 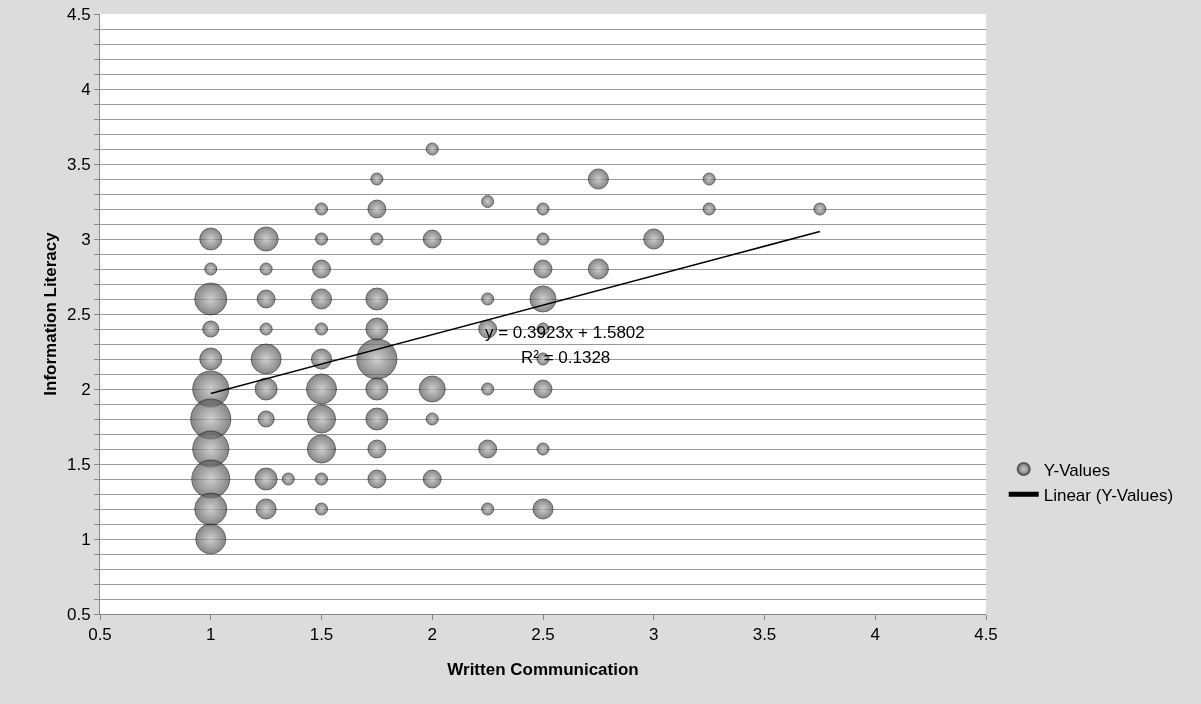 What do you see at coordinates (986, 635) in the screenshot?
I see `x-tick-label: 4.5` at bounding box center [986, 635].